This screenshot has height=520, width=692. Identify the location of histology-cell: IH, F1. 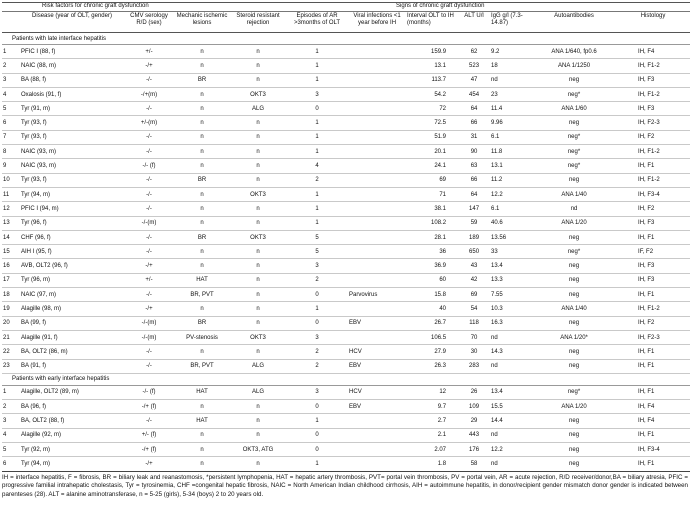
(653, 436).